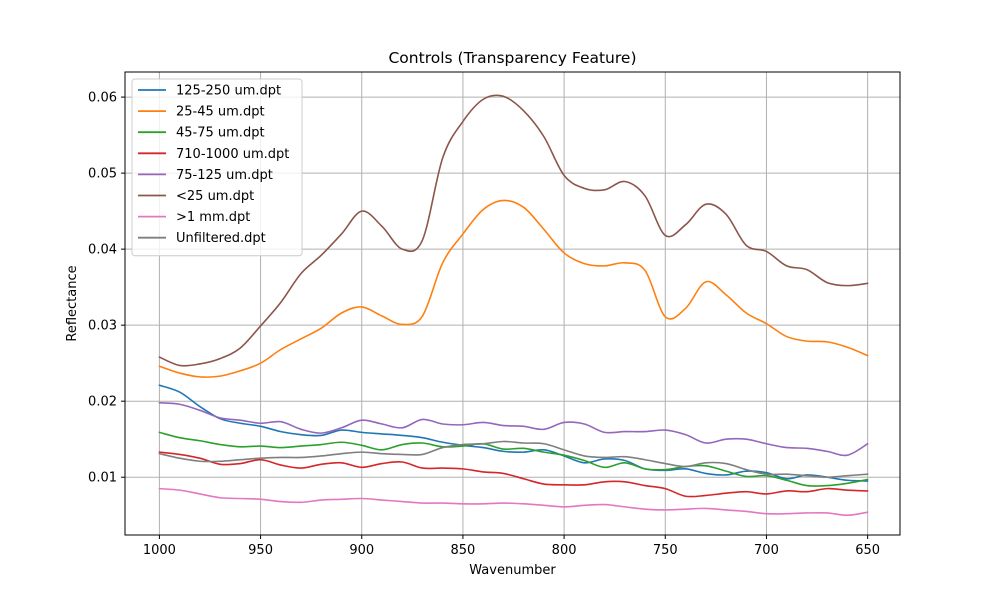 This screenshot has width=1000, height=600. Describe the element at coordinates (220, 112) in the screenshot. I see `legend-label: 25-45 um.dpt` at that location.